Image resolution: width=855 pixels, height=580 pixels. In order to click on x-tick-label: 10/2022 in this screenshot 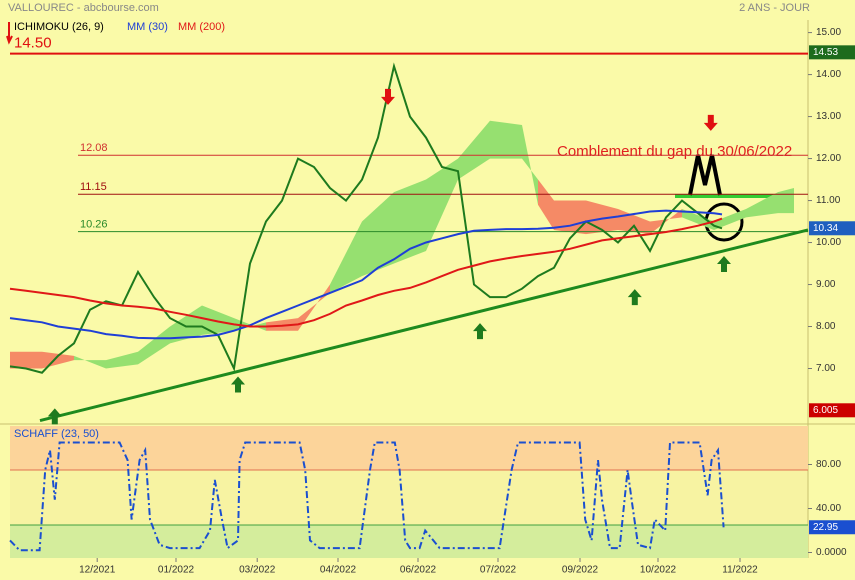, I will do `click(658, 570)`.